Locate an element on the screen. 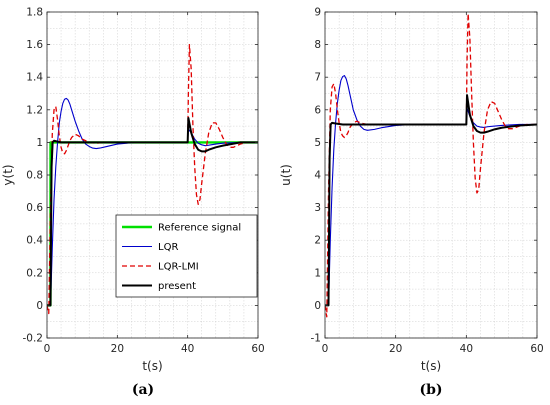  legend-entry: LQR-LMI is located at coordinates (178, 267).